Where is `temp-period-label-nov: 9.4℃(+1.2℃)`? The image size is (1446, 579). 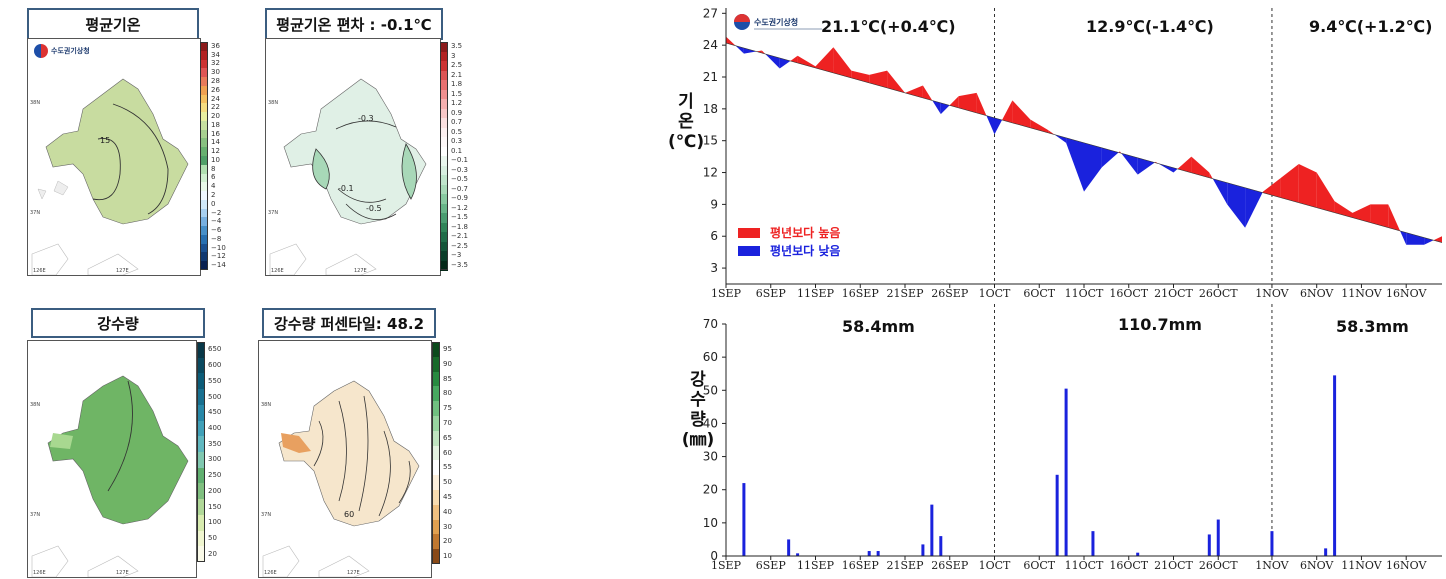 temp-period-label-nov: 9.4℃(+1.2℃) is located at coordinates (1370, 26).